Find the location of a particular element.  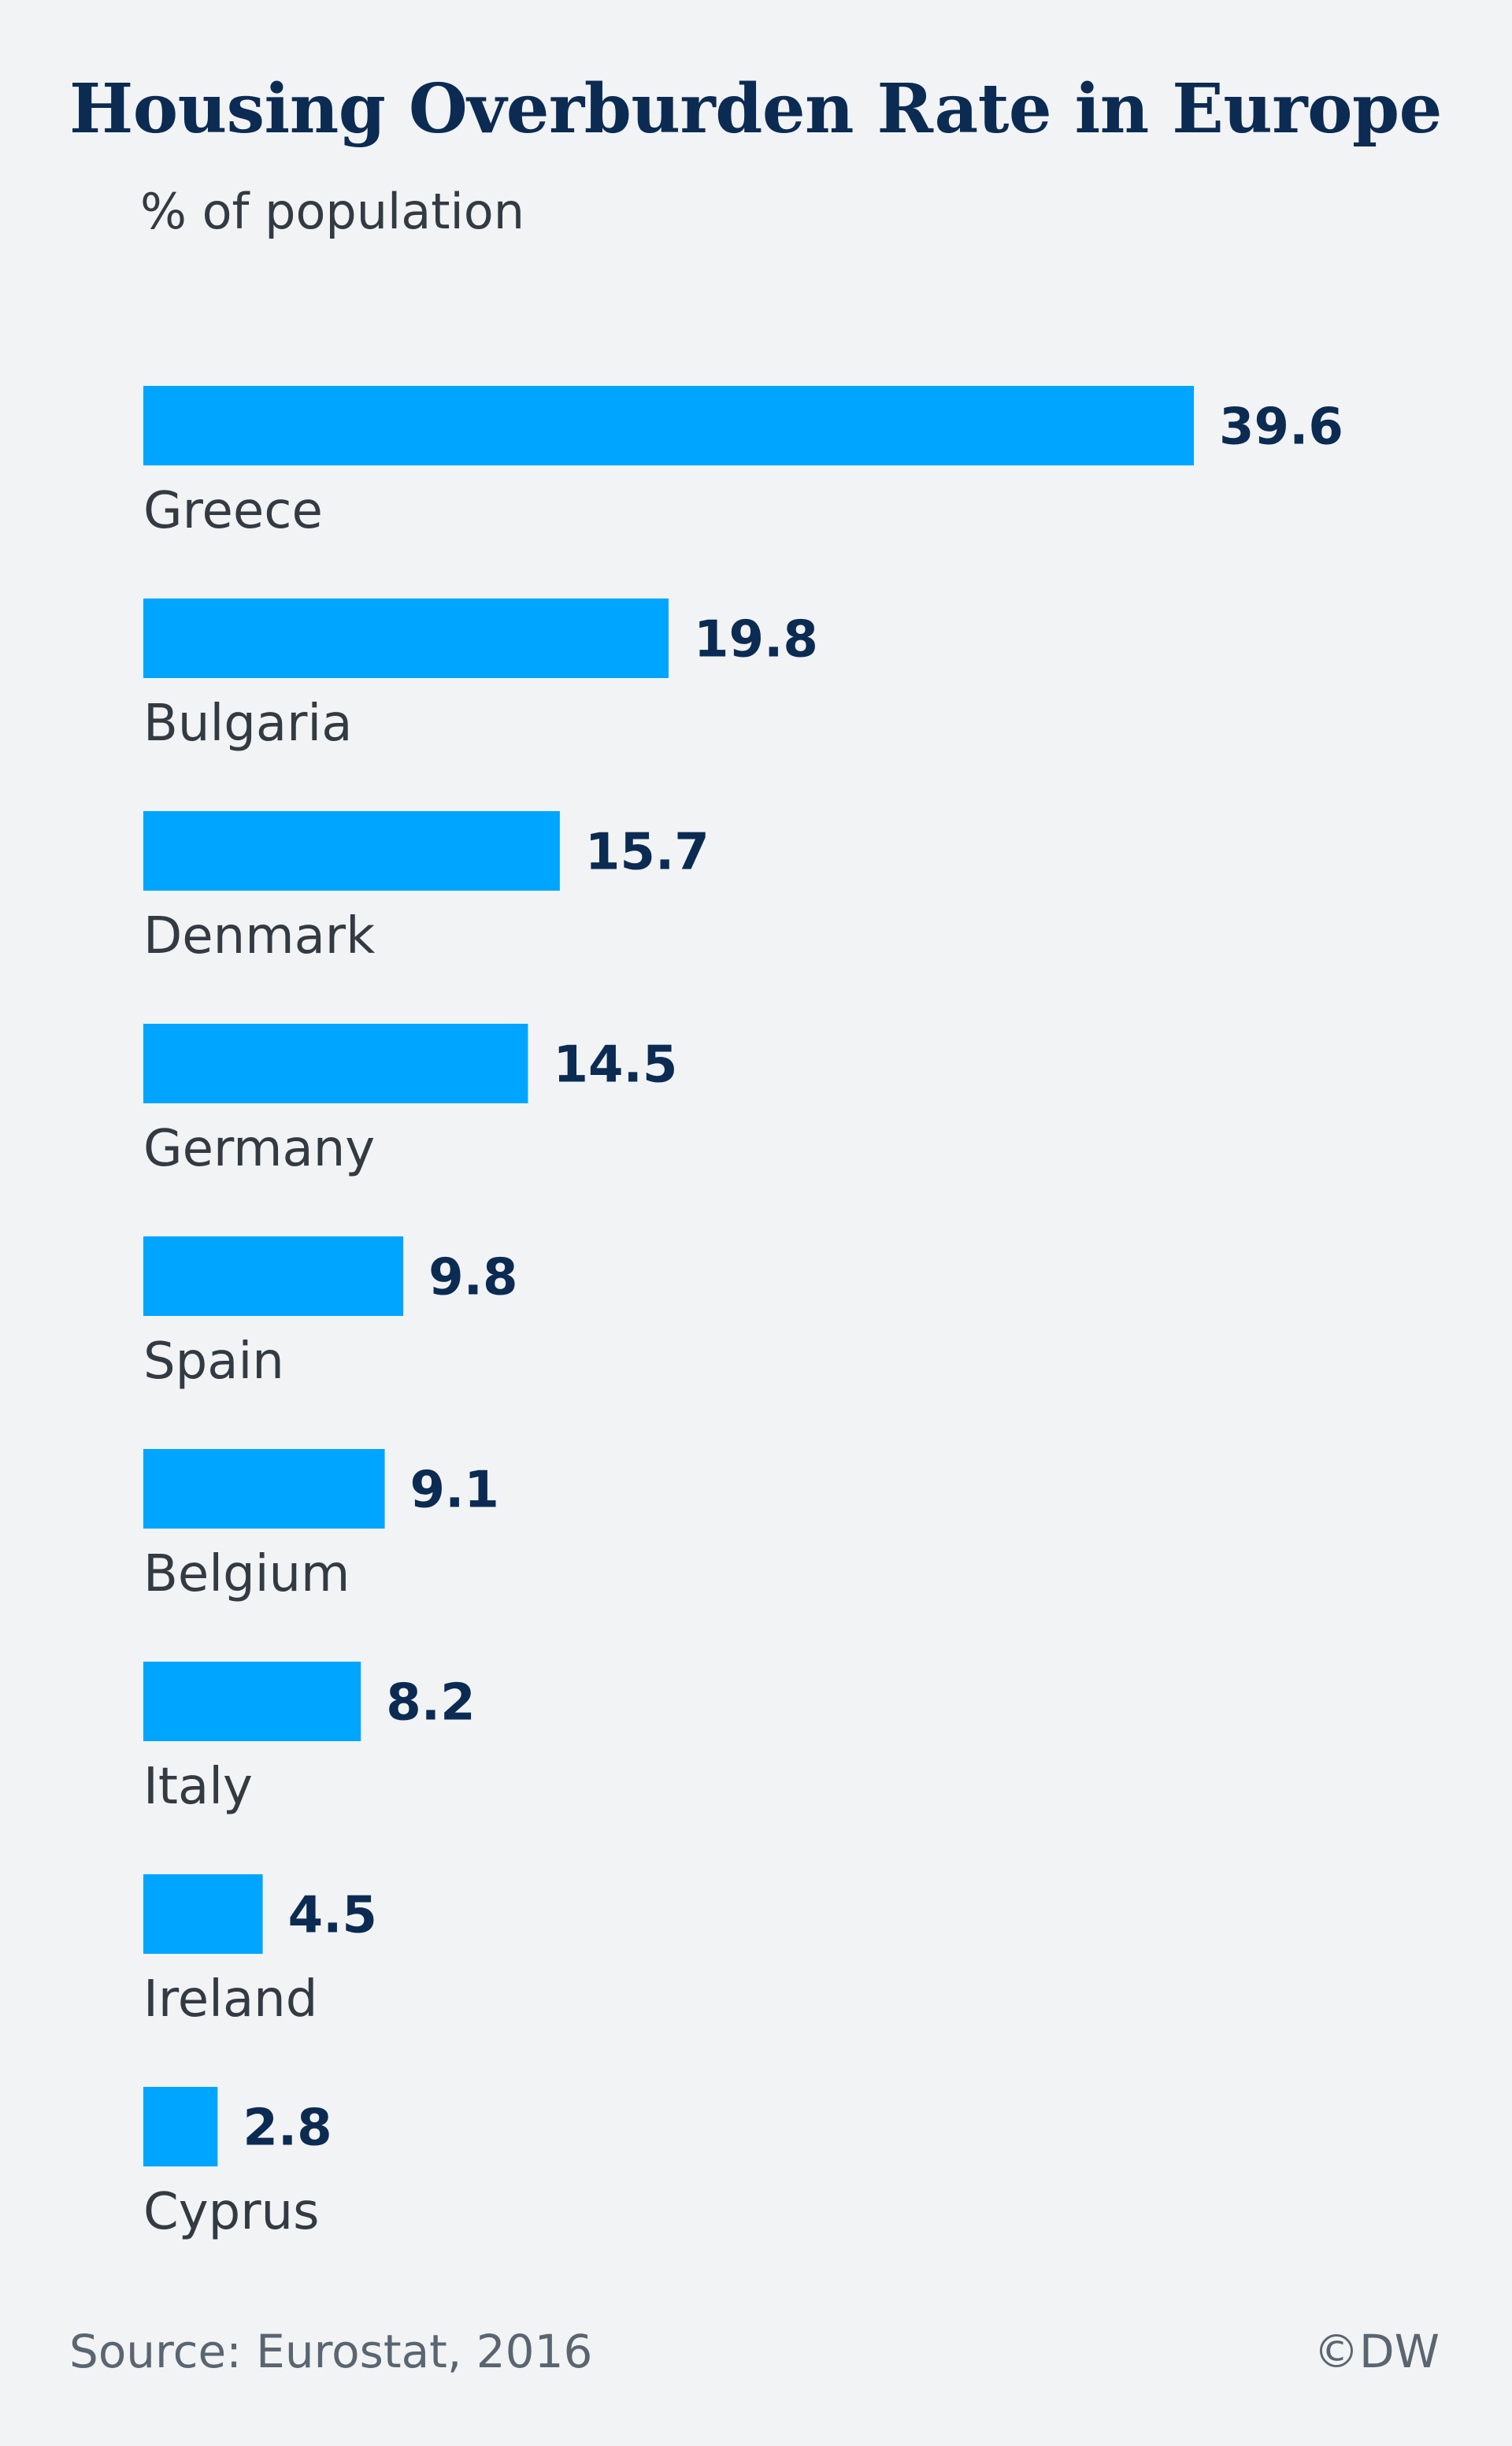

bar-cyprus is located at coordinates (180, 2126).